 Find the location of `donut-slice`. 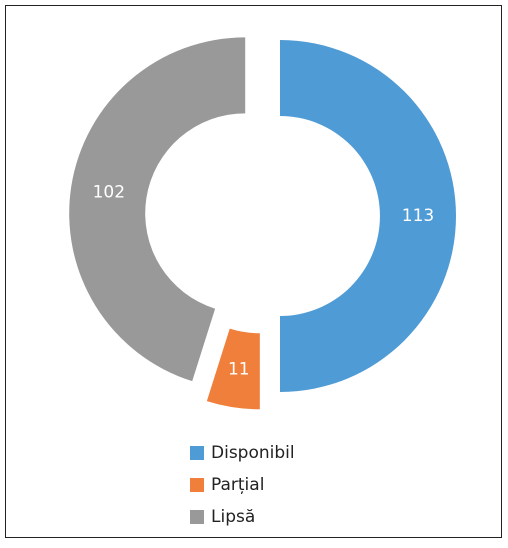

donut-slice is located at coordinates (233, 369).